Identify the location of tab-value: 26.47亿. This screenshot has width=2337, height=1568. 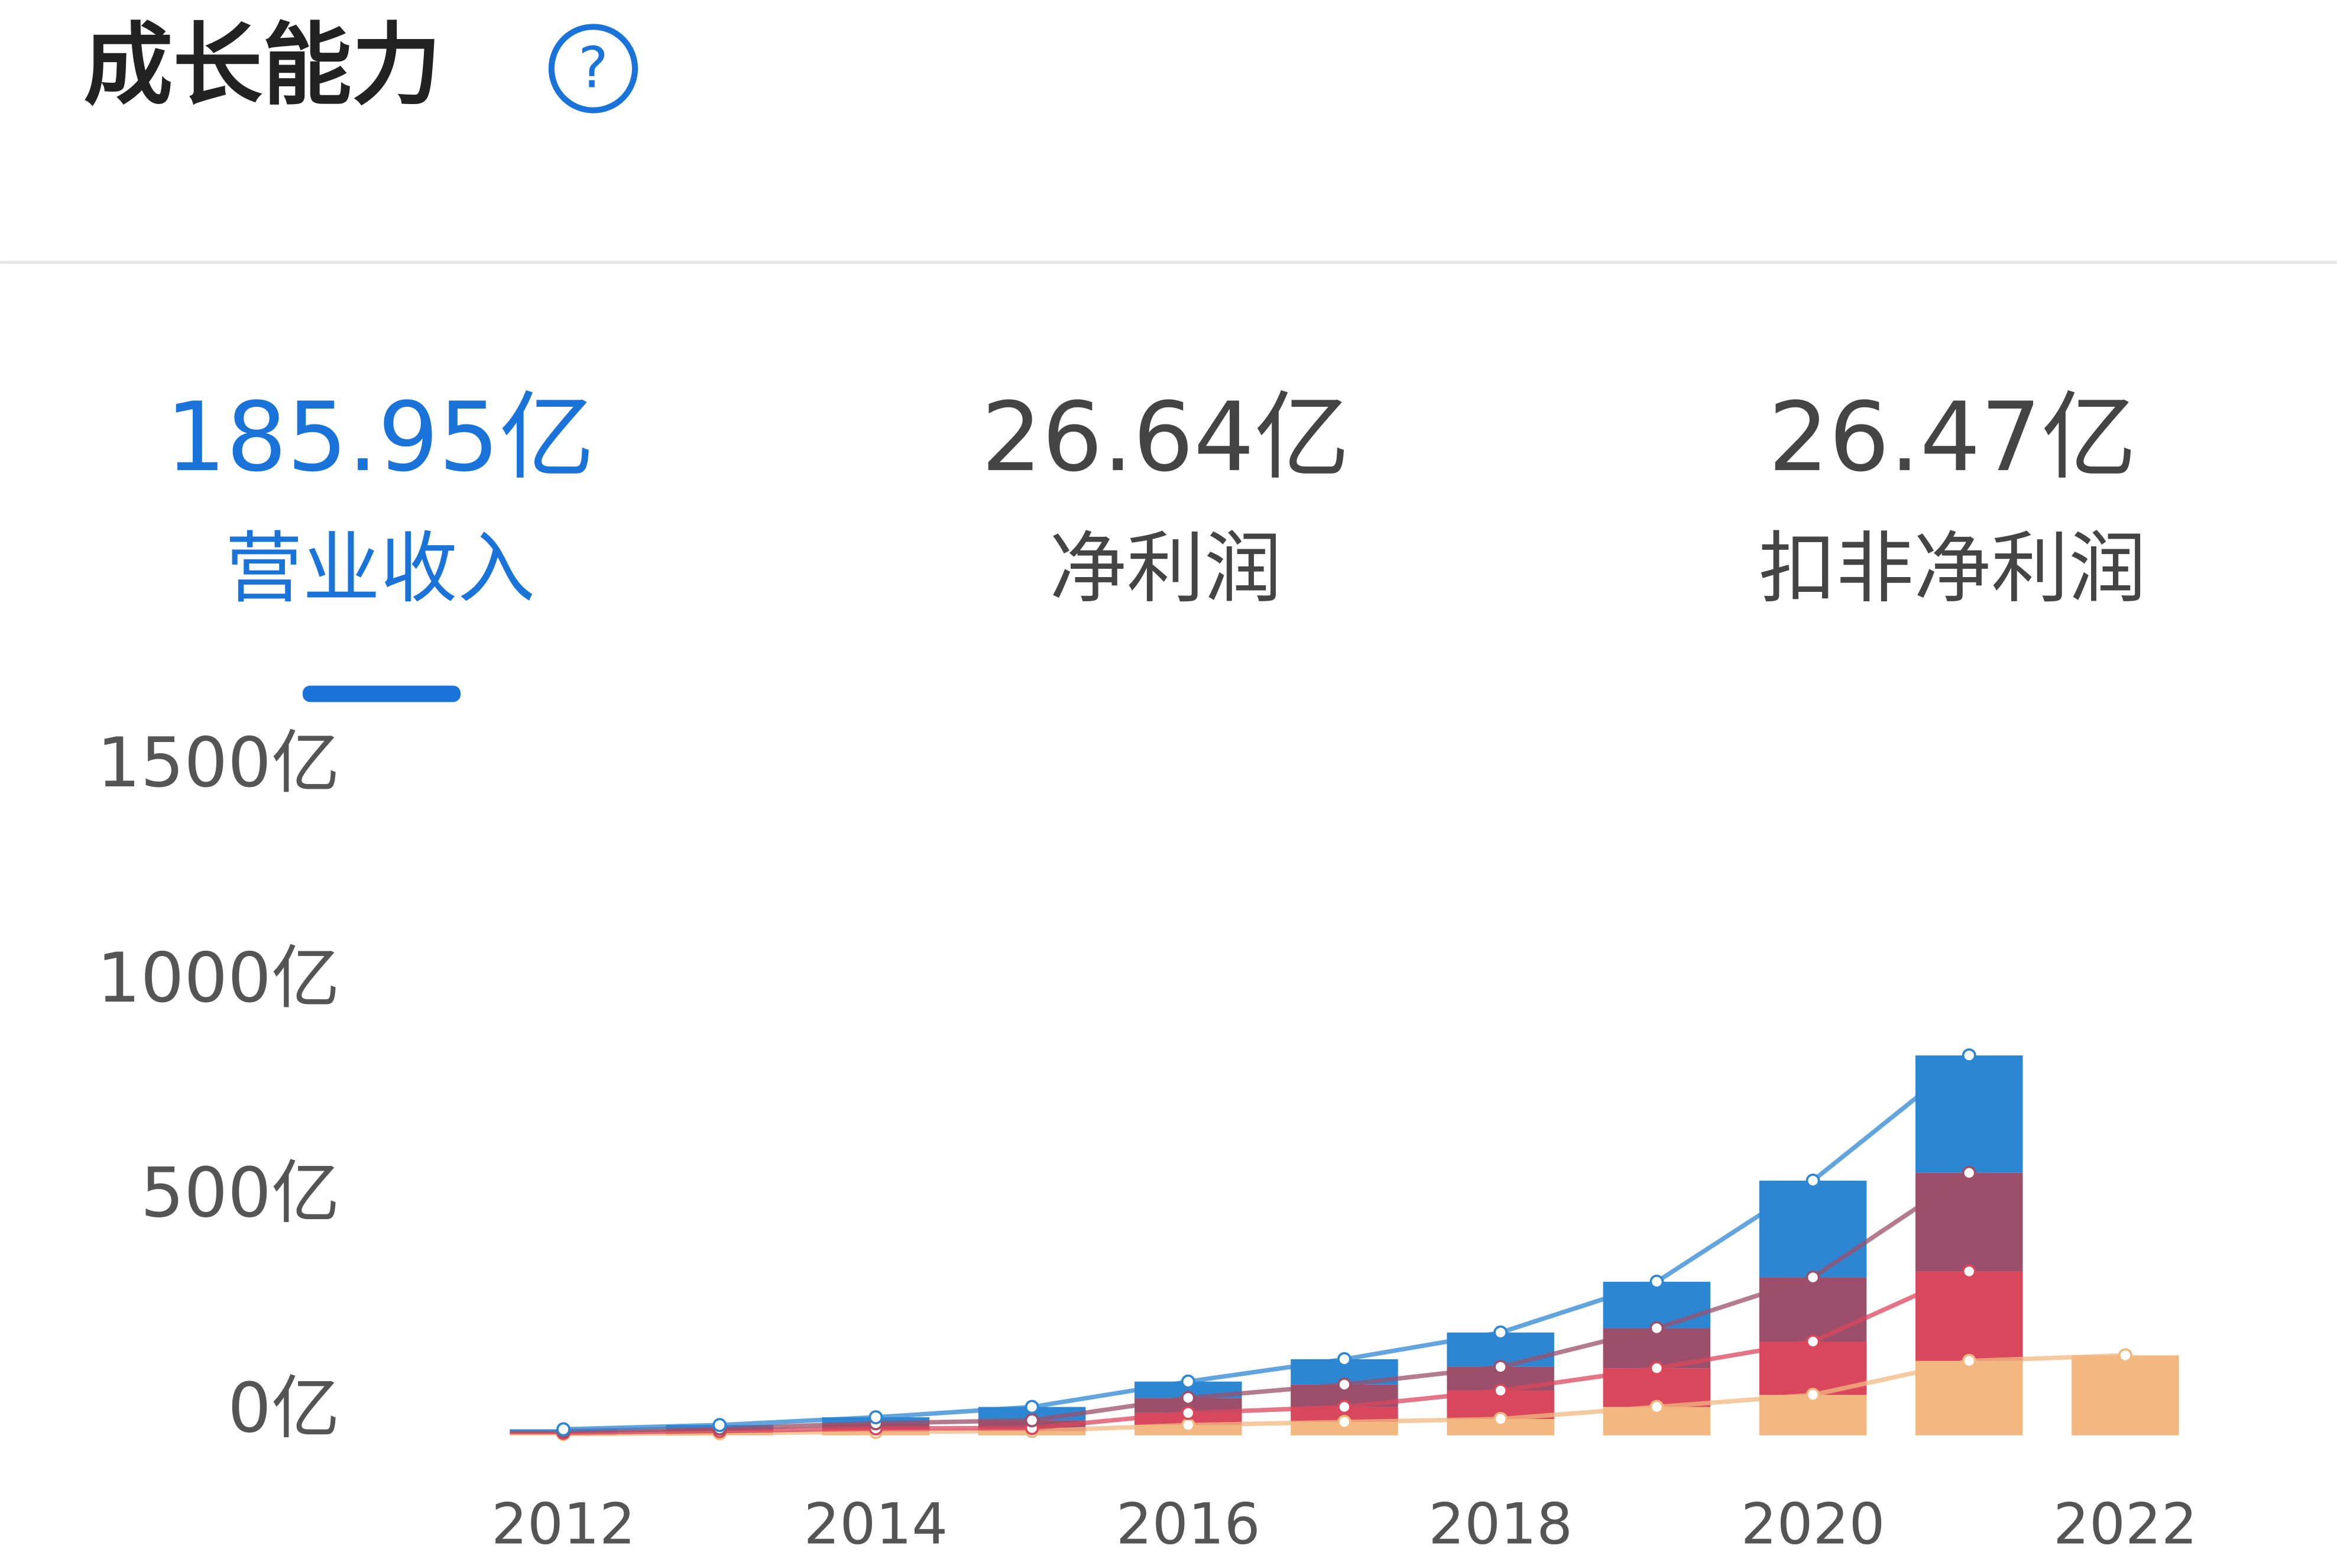
(1952, 437).